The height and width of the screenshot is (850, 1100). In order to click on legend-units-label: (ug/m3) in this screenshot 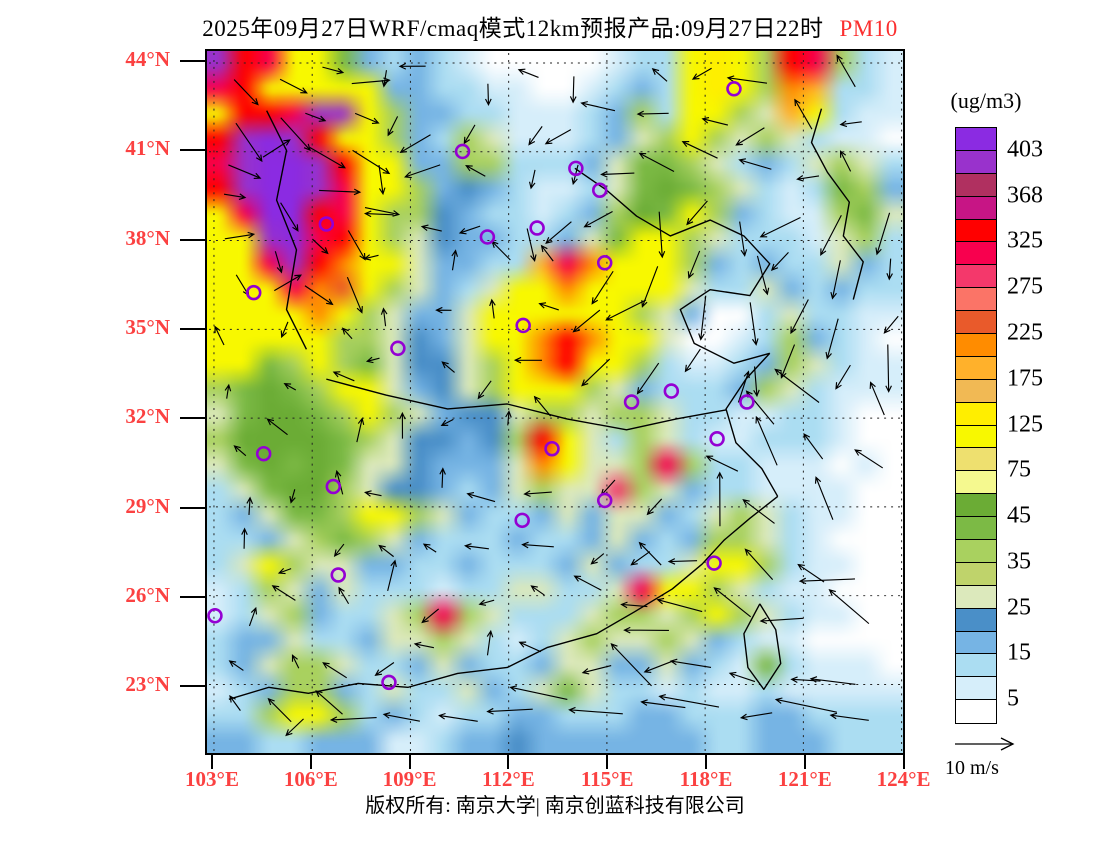, I will do `click(986, 100)`.